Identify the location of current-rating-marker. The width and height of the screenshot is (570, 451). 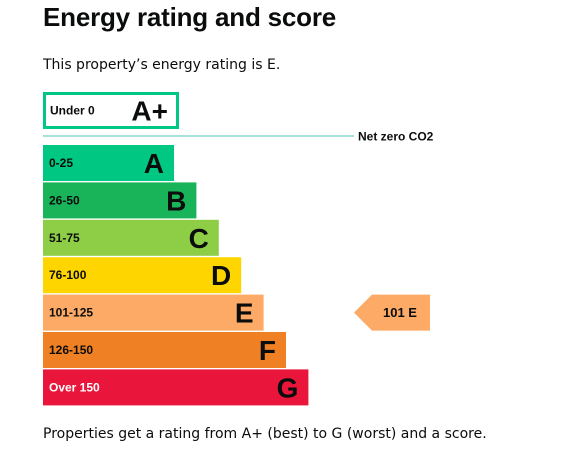
(392, 312).